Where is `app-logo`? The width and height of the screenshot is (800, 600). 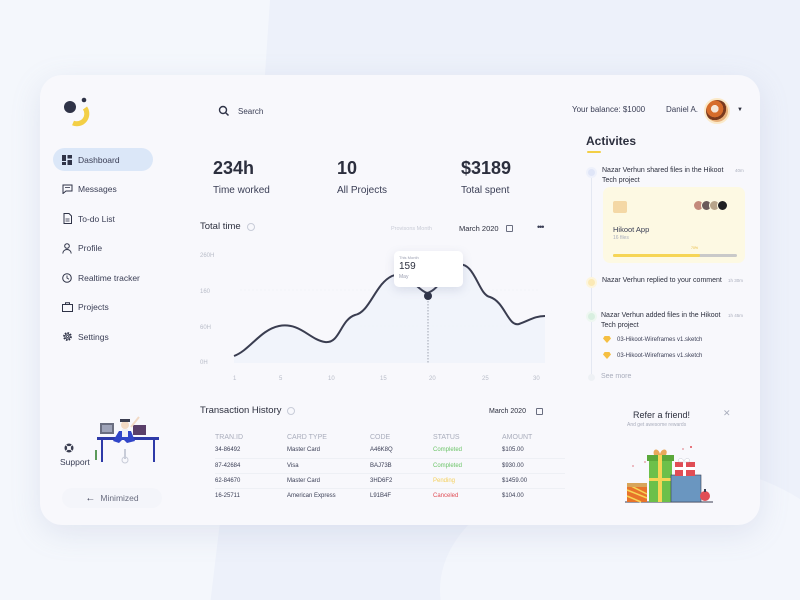 app-logo is located at coordinates (77, 112).